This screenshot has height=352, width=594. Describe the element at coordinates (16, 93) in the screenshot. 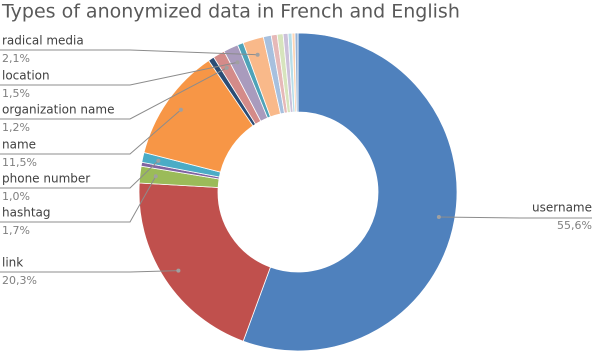

I see `value-label: 1,5%` at that location.